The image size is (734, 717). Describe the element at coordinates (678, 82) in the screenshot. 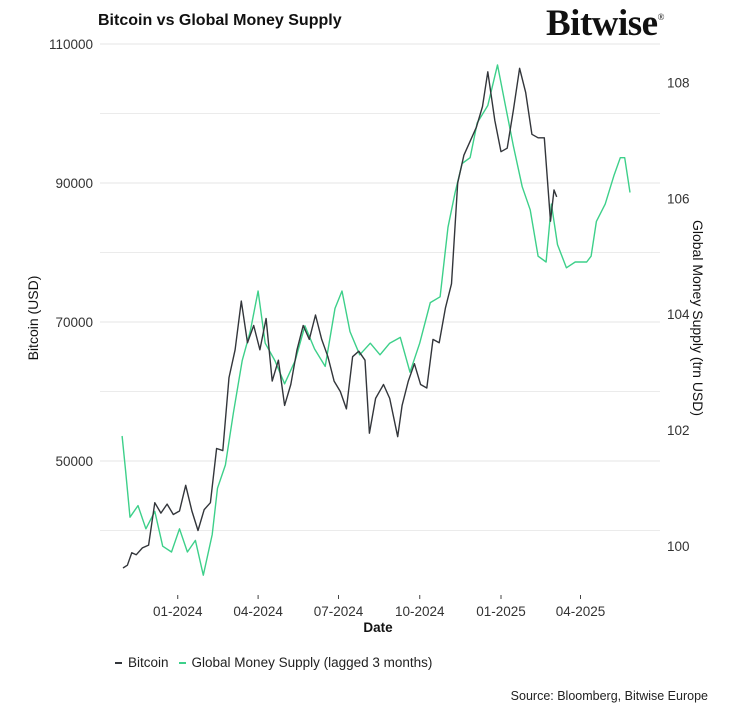

I see `y-right-tick-label: 108` at that location.